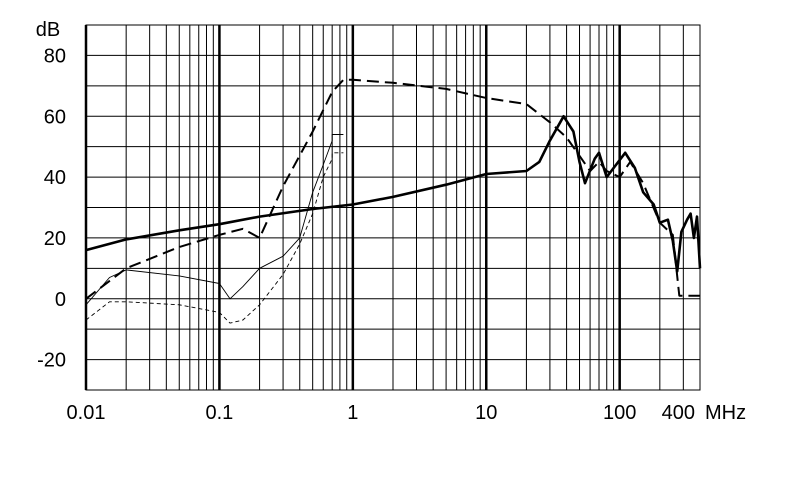  Describe the element at coordinates (86, 413) in the screenshot. I see `x-tick-label: 0.01` at that location.